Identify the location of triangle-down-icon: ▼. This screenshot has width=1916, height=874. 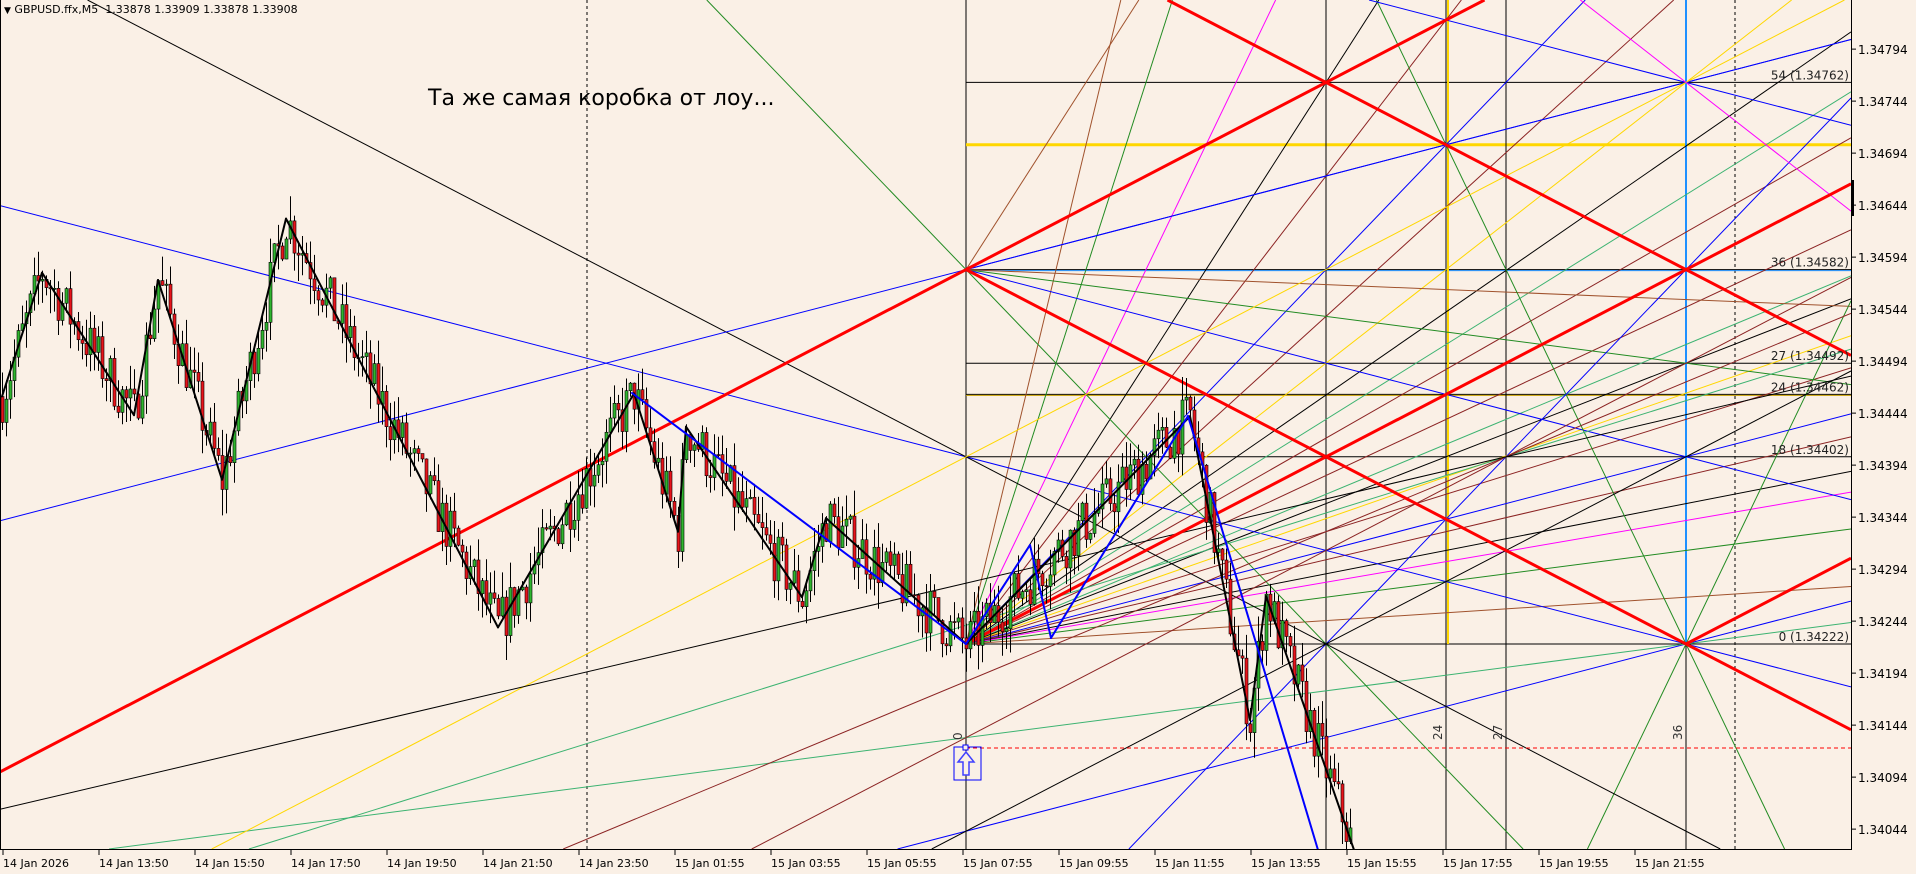
(7, 11).